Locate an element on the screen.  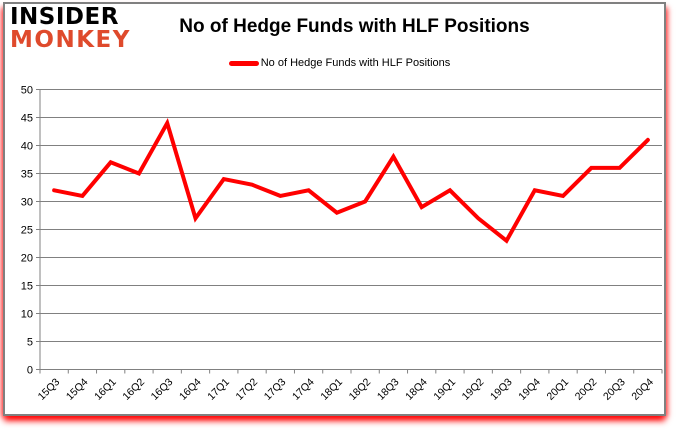
x-tick-label: 20Q4 is located at coordinates (642, 389).